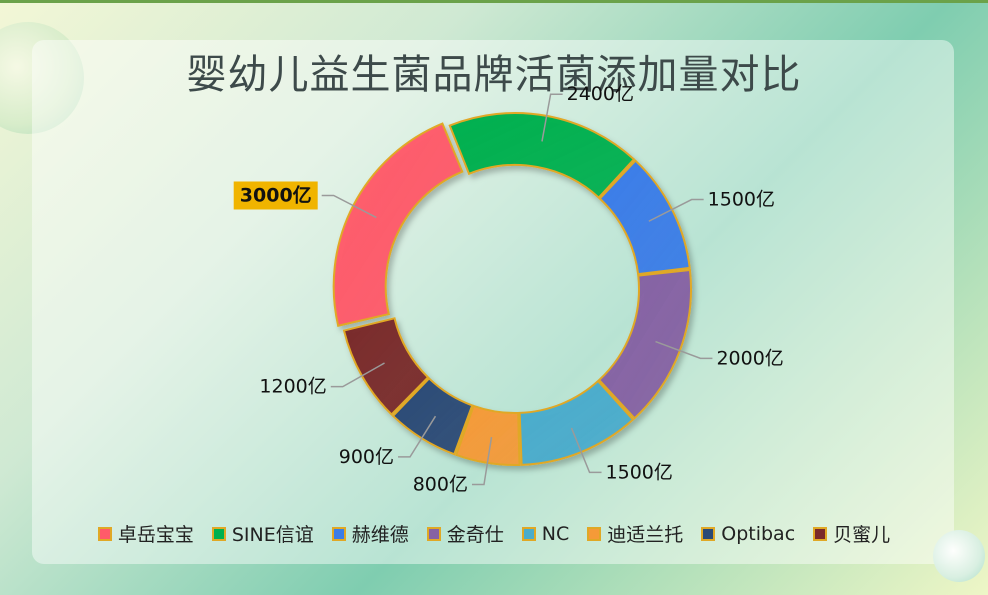 The image size is (988, 595). What do you see at coordinates (741, 200) in the screenshot?
I see `data-label-2: 1500亿` at bounding box center [741, 200].